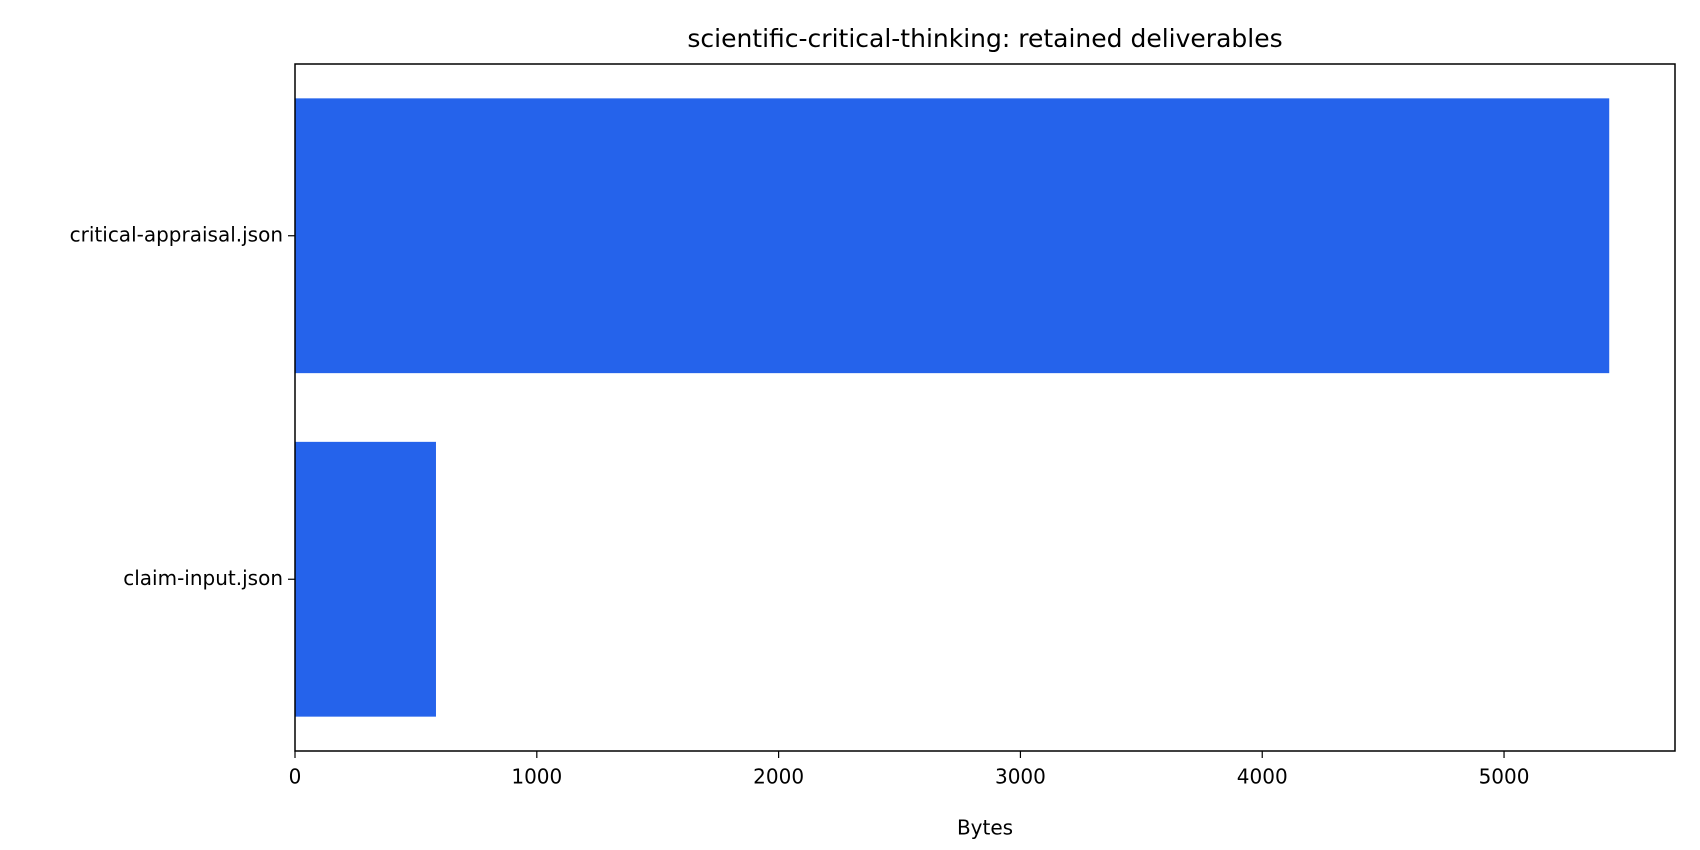 This screenshot has width=1700, height=850. Describe the element at coordinates (295, 777) in the screenshot. I see `x-tick-label: 0` at that location.